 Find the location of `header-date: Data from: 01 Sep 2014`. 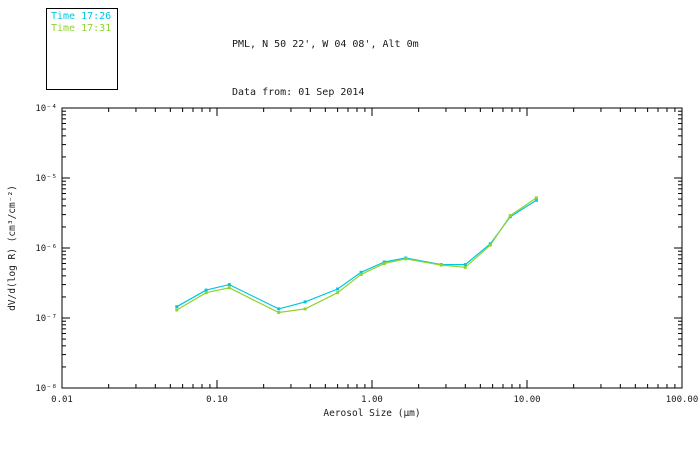

header-date: Data from: 01 Sep 2014 is located at coordinates (298, 92).